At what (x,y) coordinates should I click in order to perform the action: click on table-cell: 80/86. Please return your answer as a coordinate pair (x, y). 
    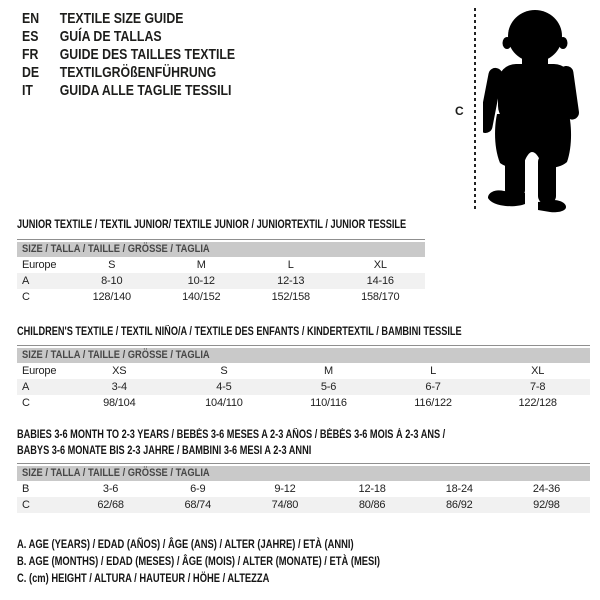
    Looking at the image, I should click on (372, 505).